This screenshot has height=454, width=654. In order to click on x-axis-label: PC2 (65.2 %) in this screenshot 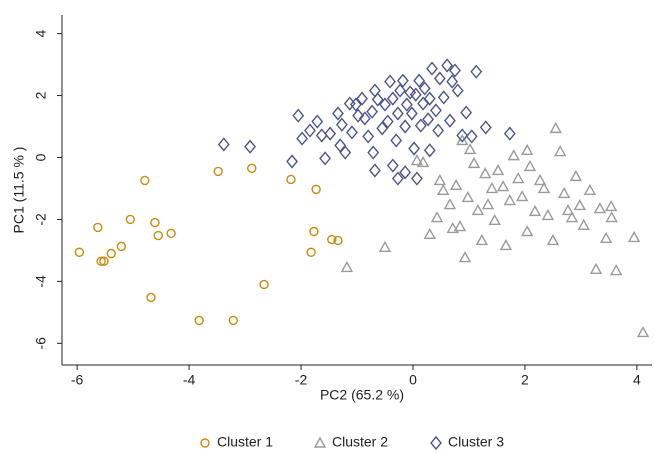, I will do `click(362, 395)`.